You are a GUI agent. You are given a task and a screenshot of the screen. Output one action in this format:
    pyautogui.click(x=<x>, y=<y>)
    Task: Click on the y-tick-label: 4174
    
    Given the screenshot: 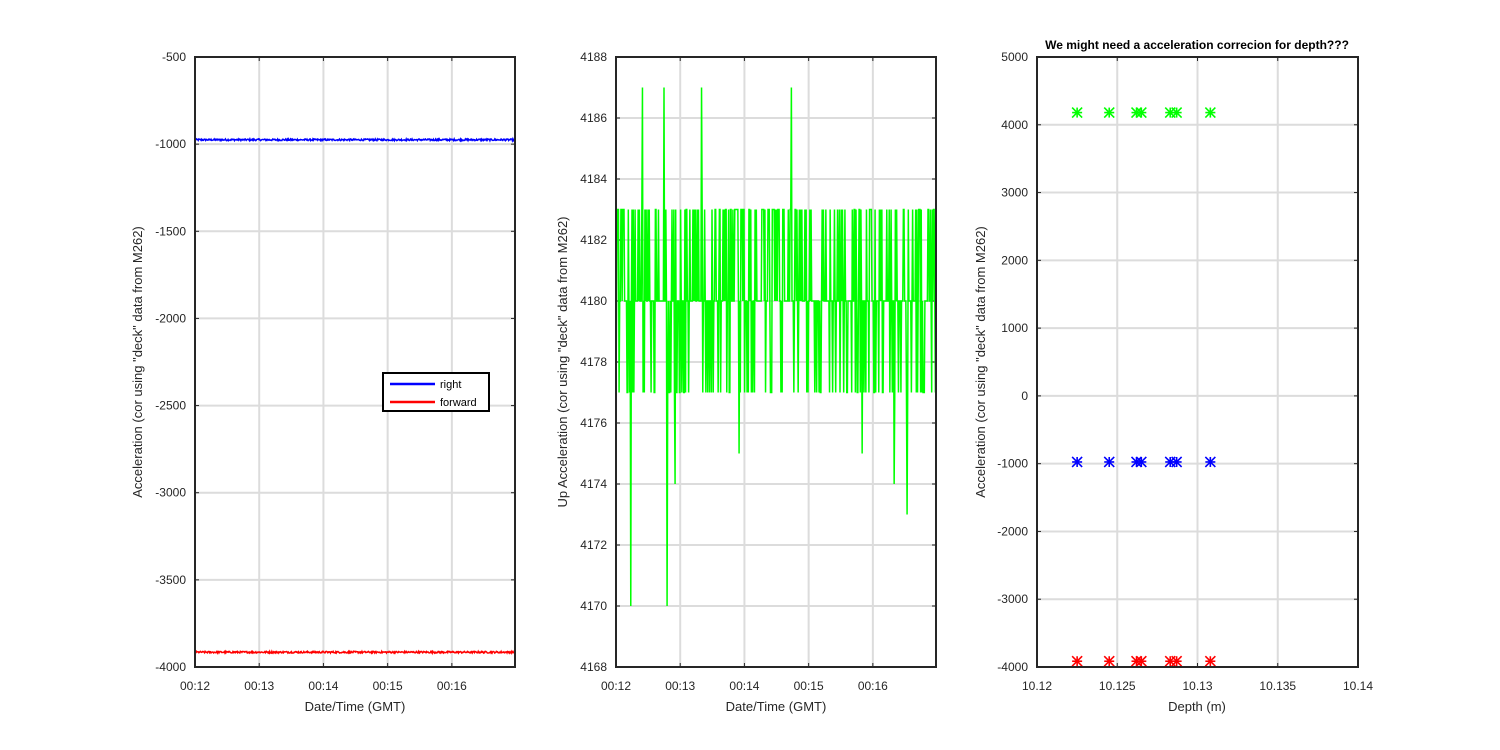 What is the action you would take?
    pyautogui.click(x=593, y=484)
    